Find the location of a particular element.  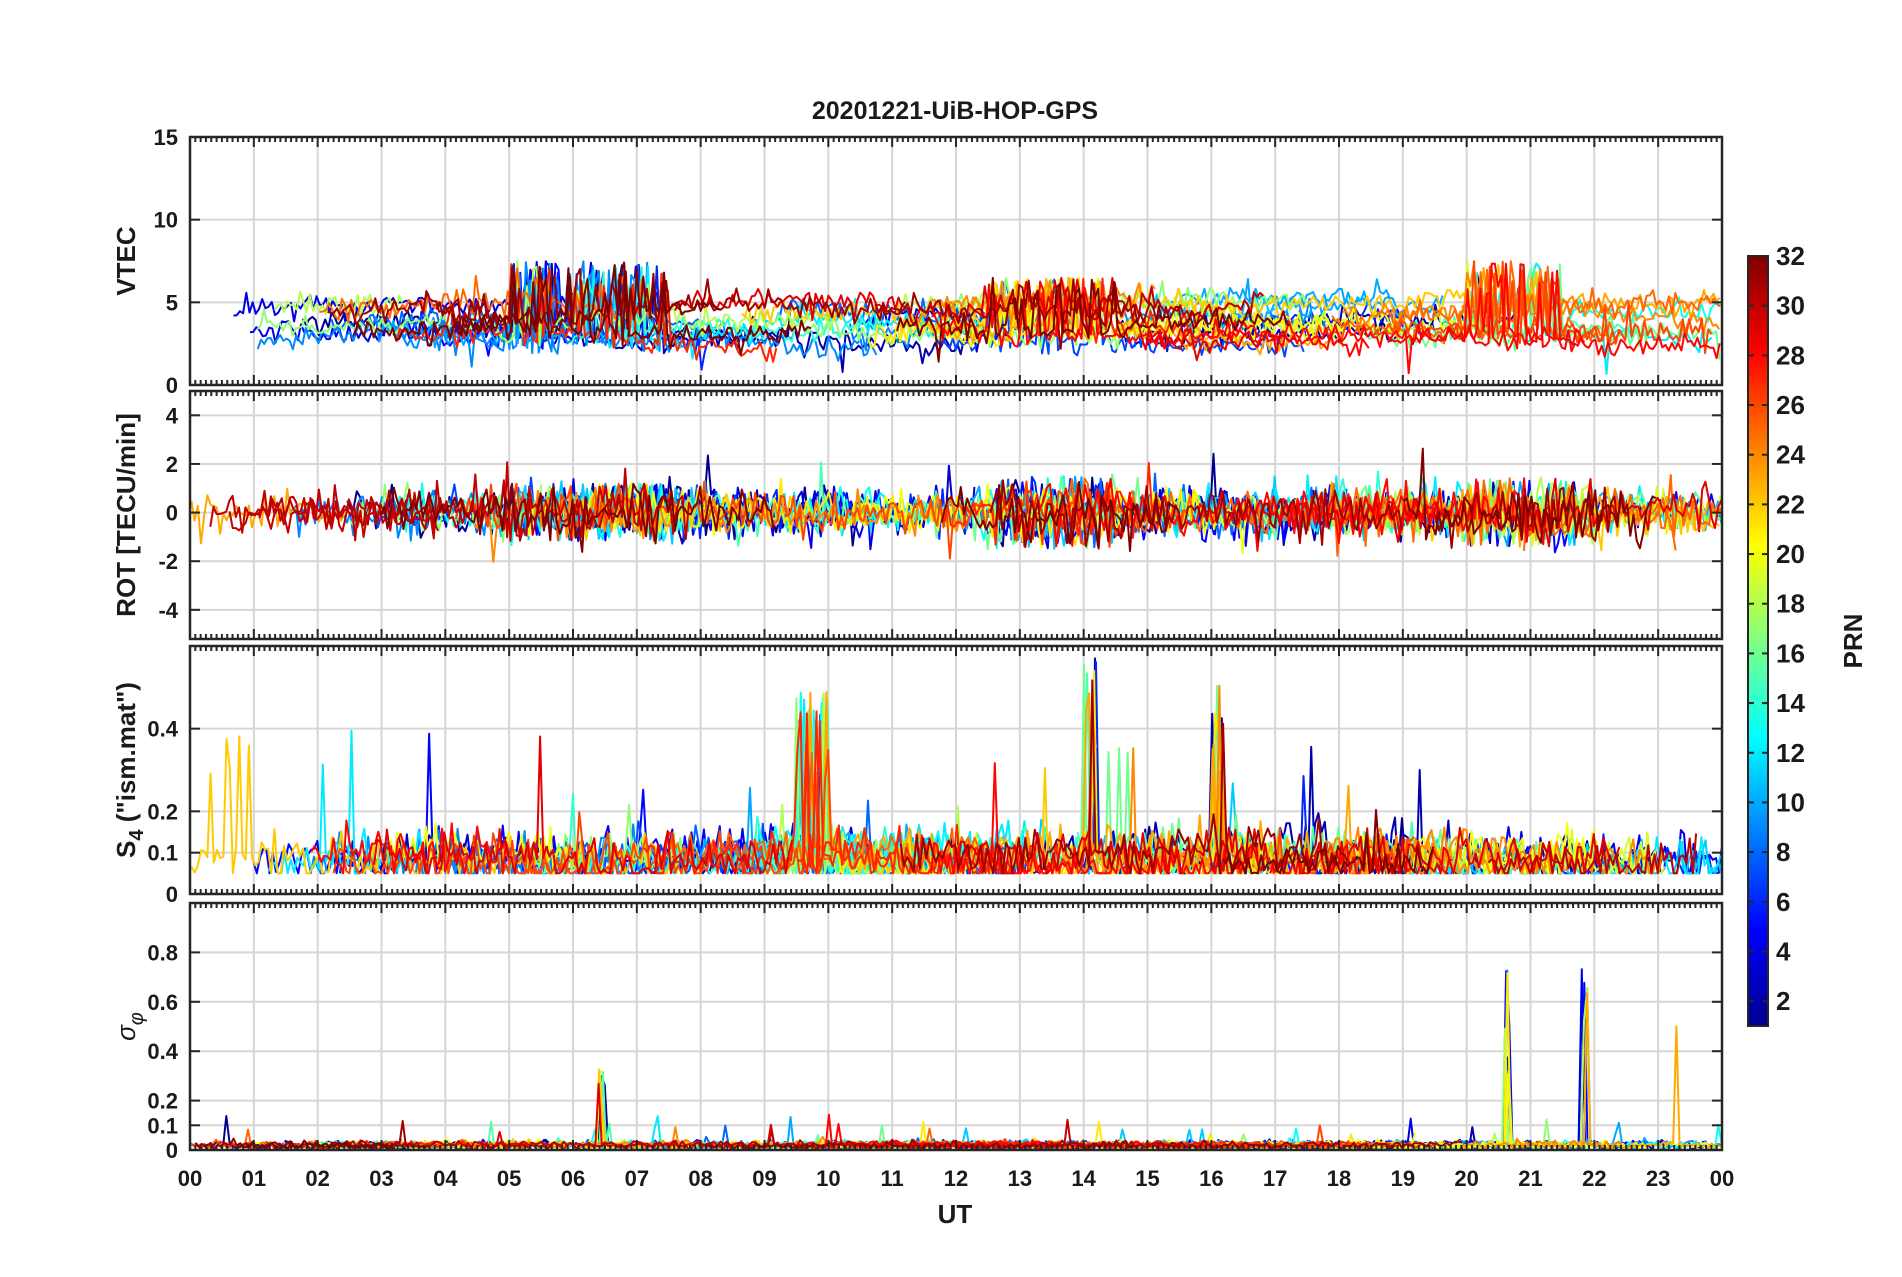

panel-sigma-series is located at coordinates (956, 1059).